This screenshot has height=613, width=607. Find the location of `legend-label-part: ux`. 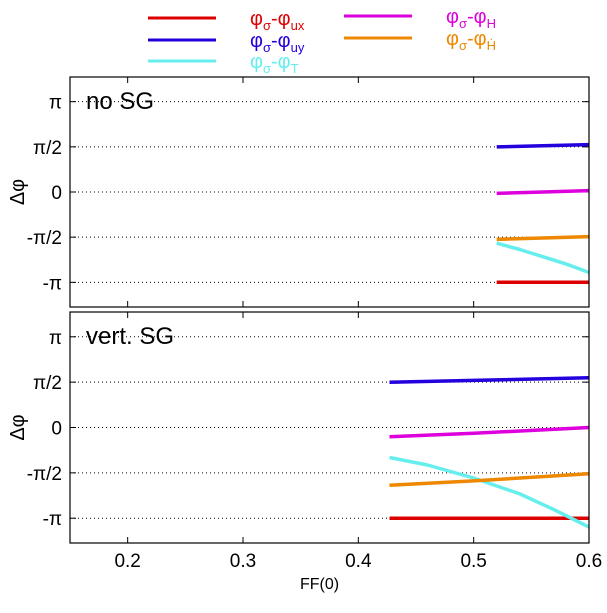

legend-label-part: ux is located at coordinates (298, 25).